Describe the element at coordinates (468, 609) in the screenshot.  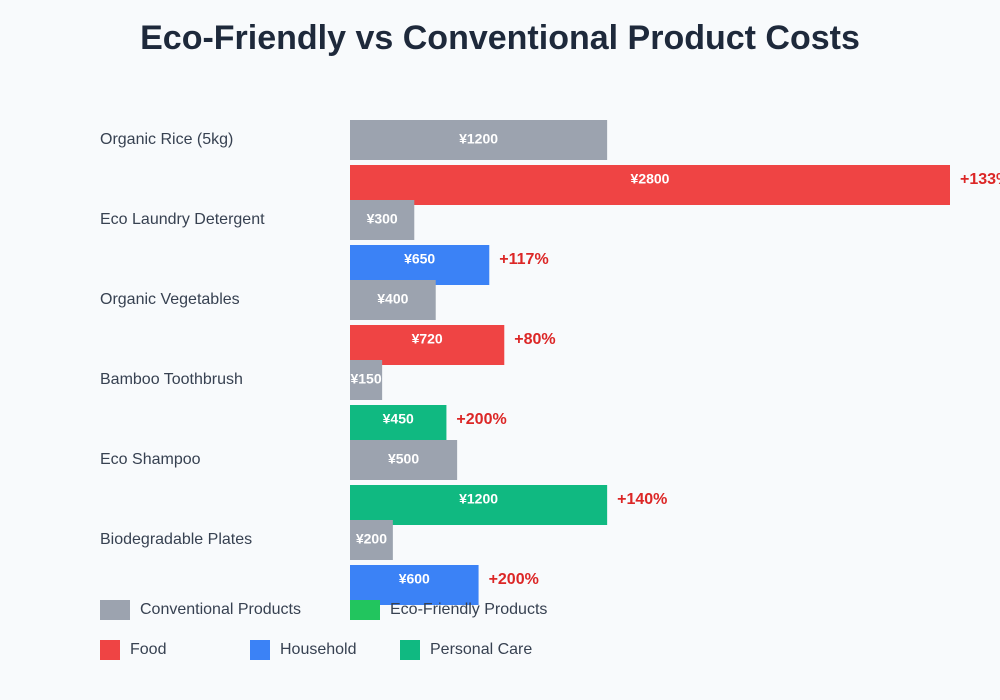
I see `legend-label: Eco-Friendly Products` at that location.